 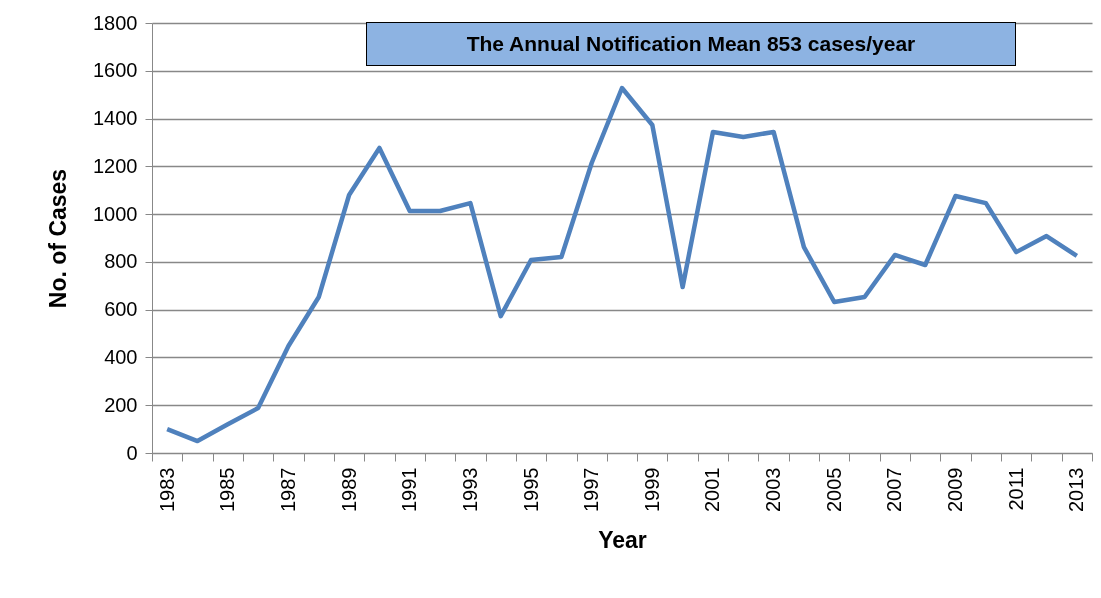 I want to click on x-tick-label: 2013, so click(x=1076, y=489).